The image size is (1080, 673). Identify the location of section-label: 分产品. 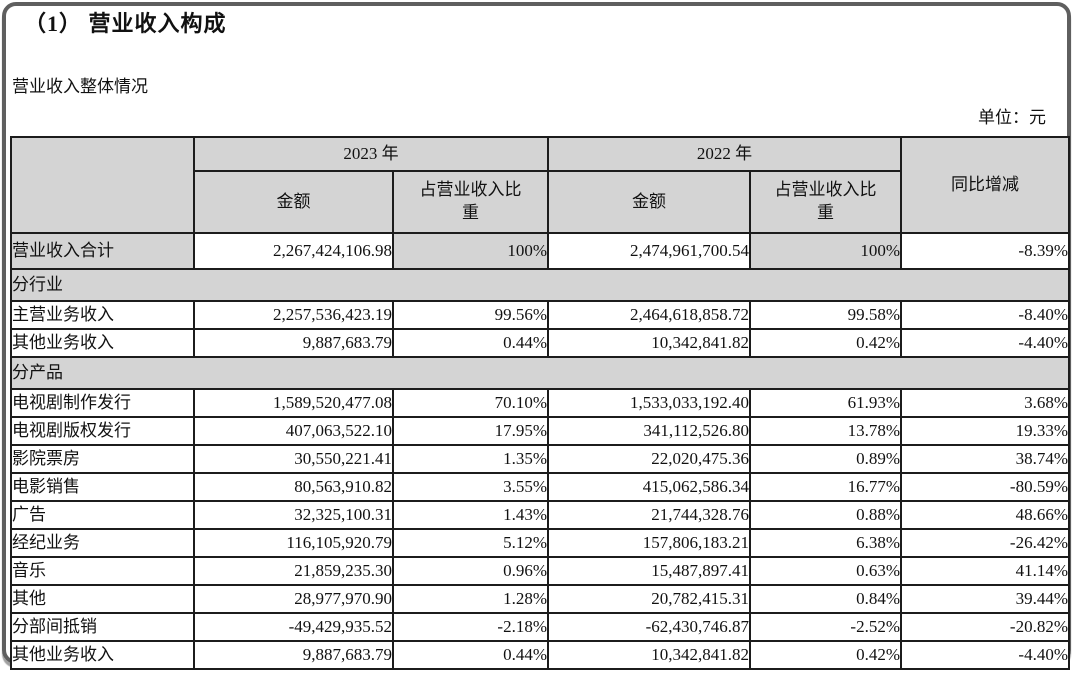
(540, 373).